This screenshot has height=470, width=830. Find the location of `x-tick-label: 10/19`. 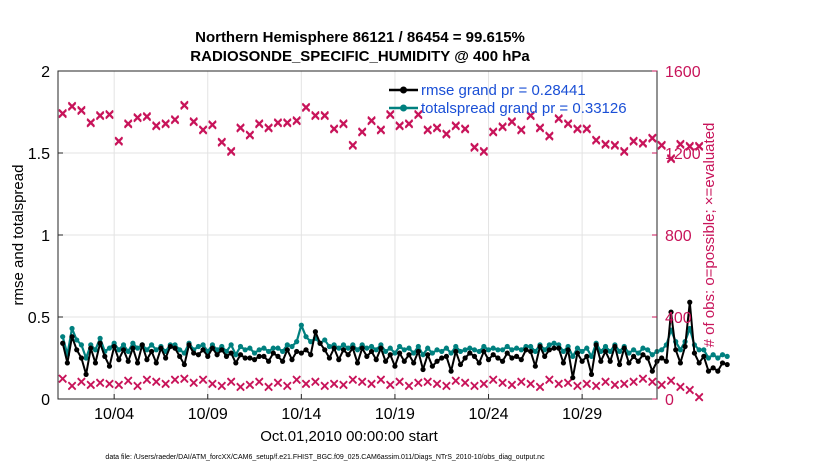

x-tick-label: 10/19 is located at coordinates (395, 414).